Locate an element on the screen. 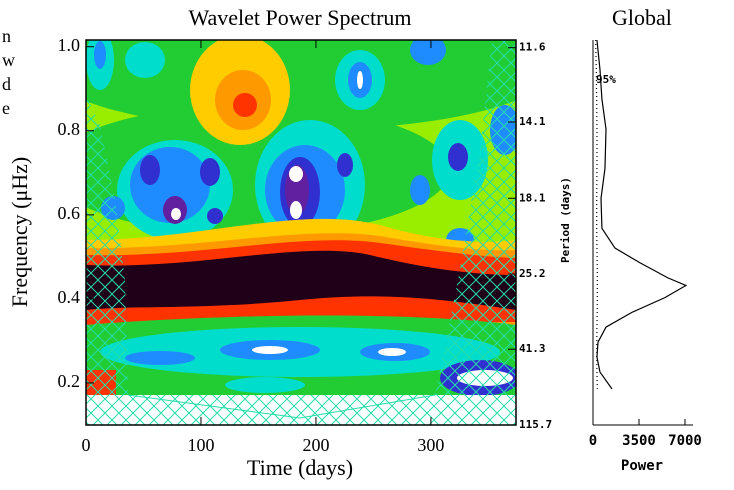 This screenshot has width=734, height=490. x-axis-label: Time (days) is located at coordinates (300, 467).